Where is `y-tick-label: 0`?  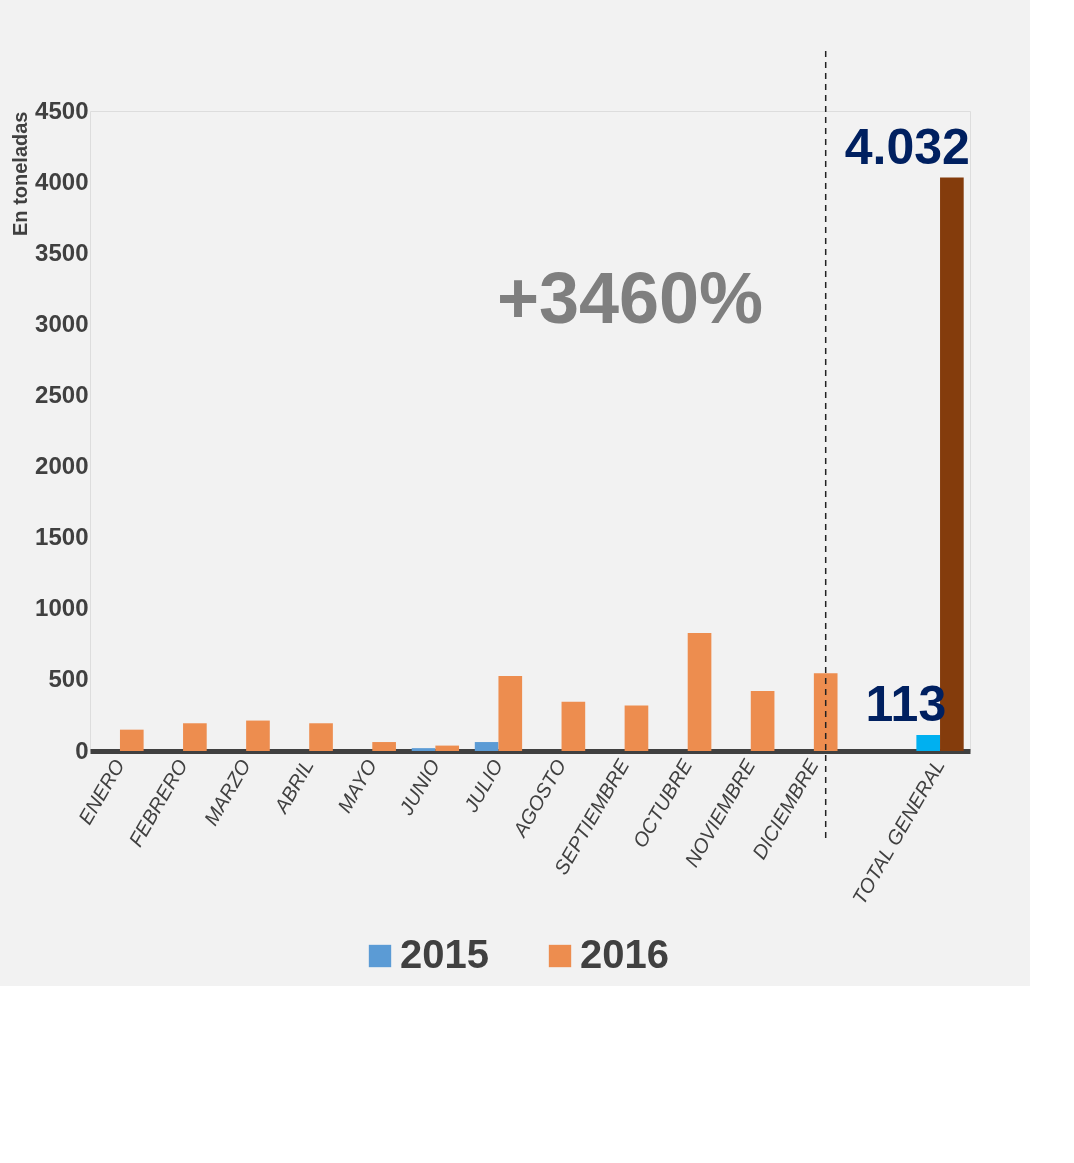 y-tick-label: 0 is located at coordinates (82, 750).